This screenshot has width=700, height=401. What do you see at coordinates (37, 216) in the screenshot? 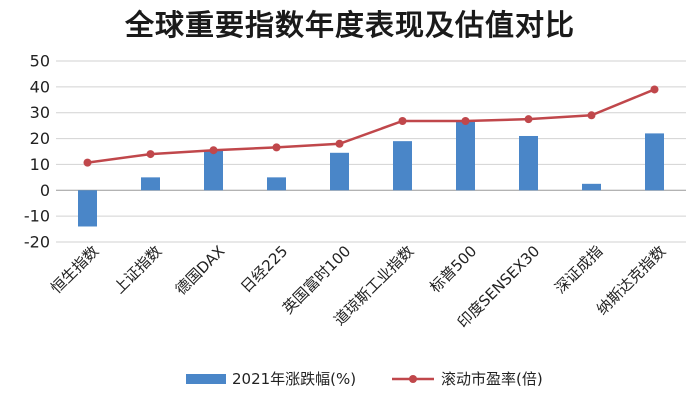
I see `y-tick-label: -10` at bounding box center [37, 216].